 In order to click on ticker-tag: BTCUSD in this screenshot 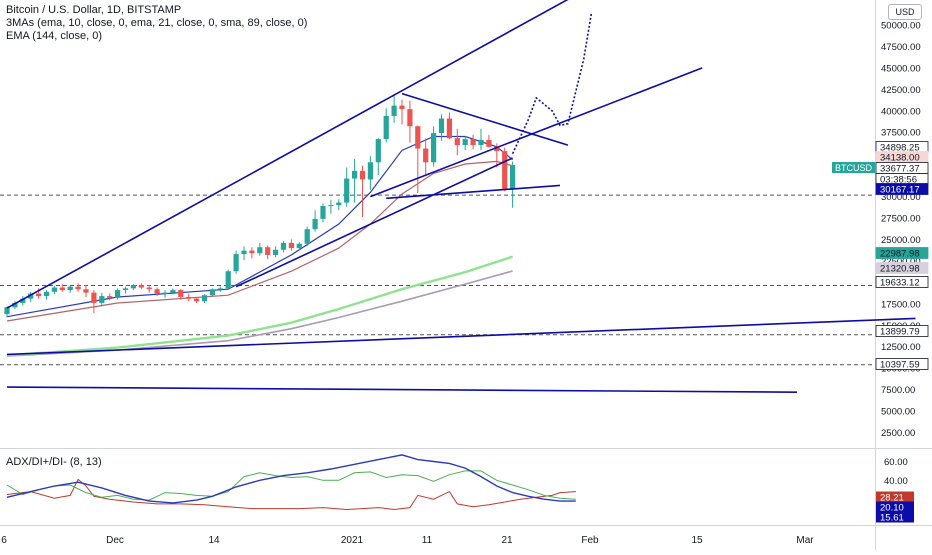, I will do `click(854, 168)`.